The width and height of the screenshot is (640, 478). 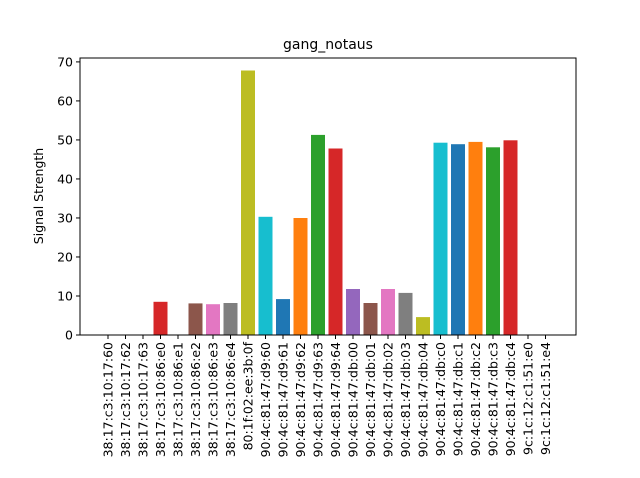 I want to click on y-tick-label: 30, so click(x=65, y=217).